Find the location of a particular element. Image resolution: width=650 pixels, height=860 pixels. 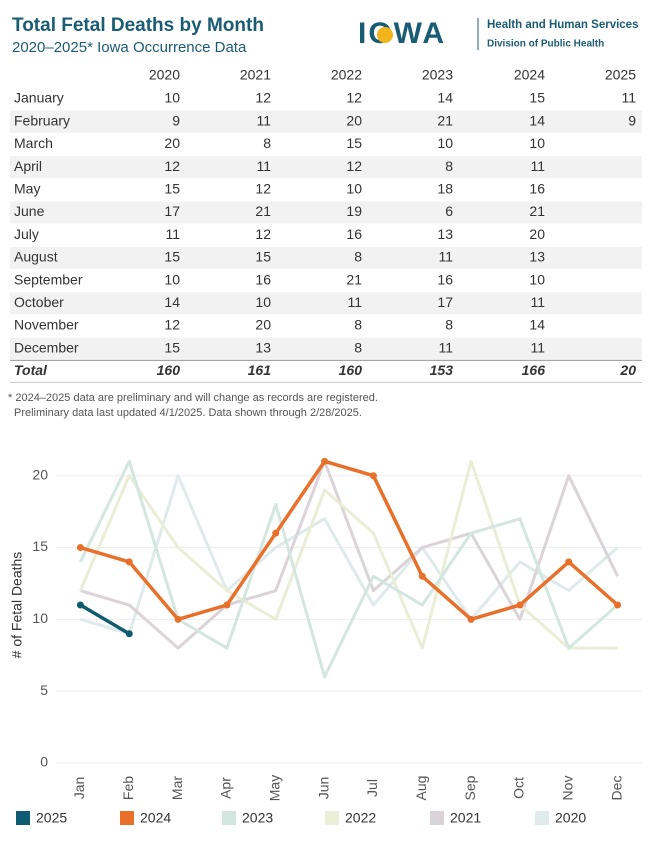

cell: 17 is located at coordinates (172, 211).